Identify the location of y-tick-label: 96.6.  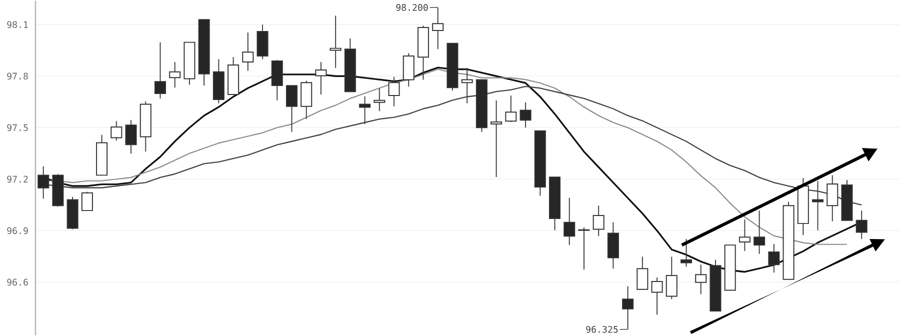
(17, 282).